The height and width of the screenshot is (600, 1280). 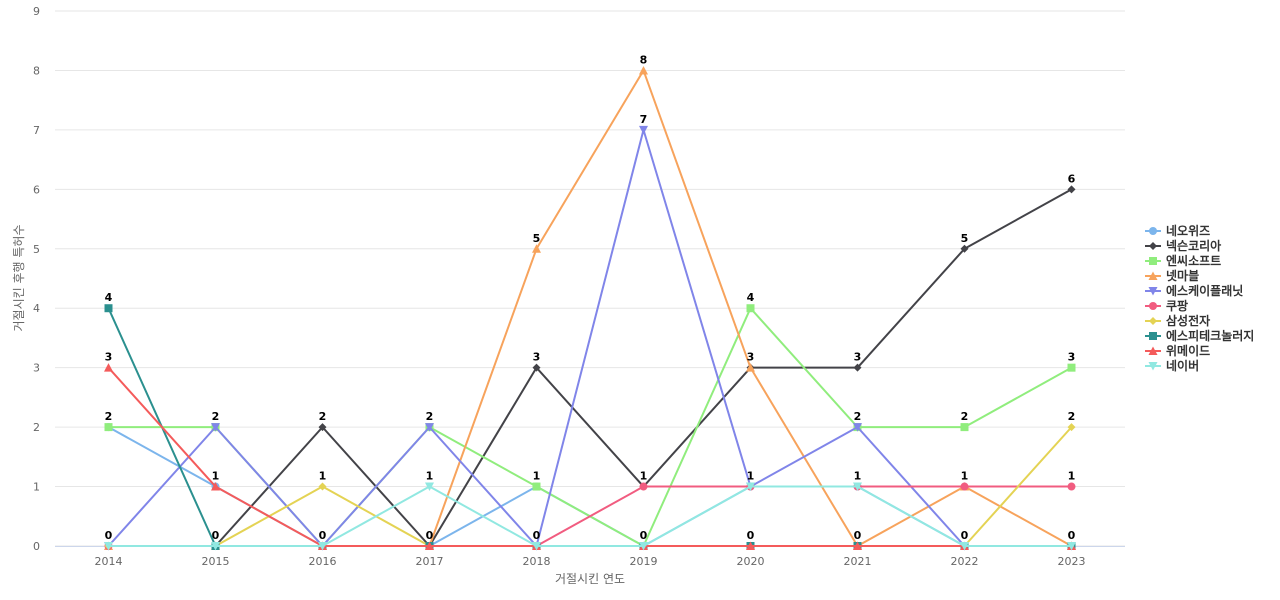 What do you see at coordinates (36, 70) in the screenshot?
I see `y-tick-label: 8` at bounding box center [36, 70].